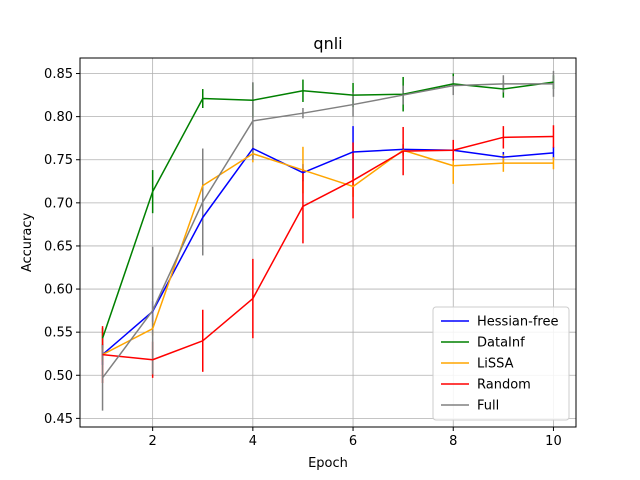 Image resolution: width=640 pixels, height=480 pixels. What do you see at coordinates (58, 419) in the screenshot?
I see `y-tick-label: 0.45` at bounding box center [58, 419].